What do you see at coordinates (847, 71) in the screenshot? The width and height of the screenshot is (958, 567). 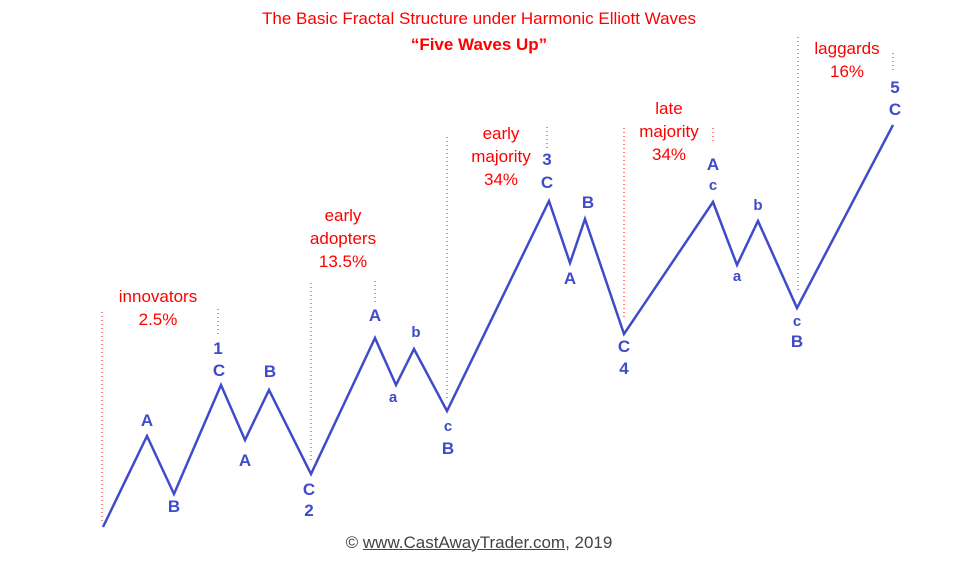 I see `phase-laggards-share: 16%` at bounding box center [847, 71].